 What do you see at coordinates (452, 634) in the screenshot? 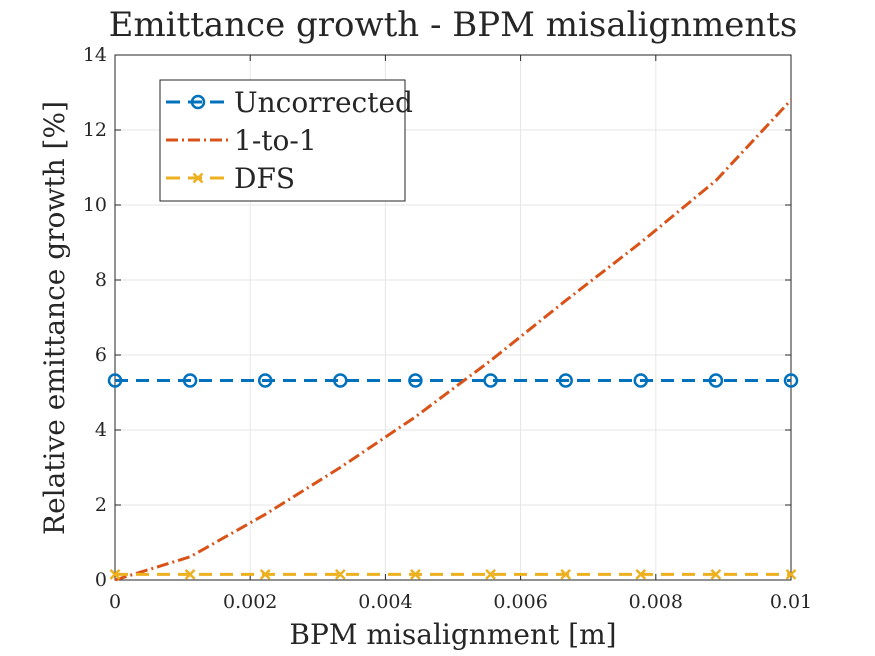
I see `x-axis-label: BPM misalignment [m]` at bounding box center [452, 634].